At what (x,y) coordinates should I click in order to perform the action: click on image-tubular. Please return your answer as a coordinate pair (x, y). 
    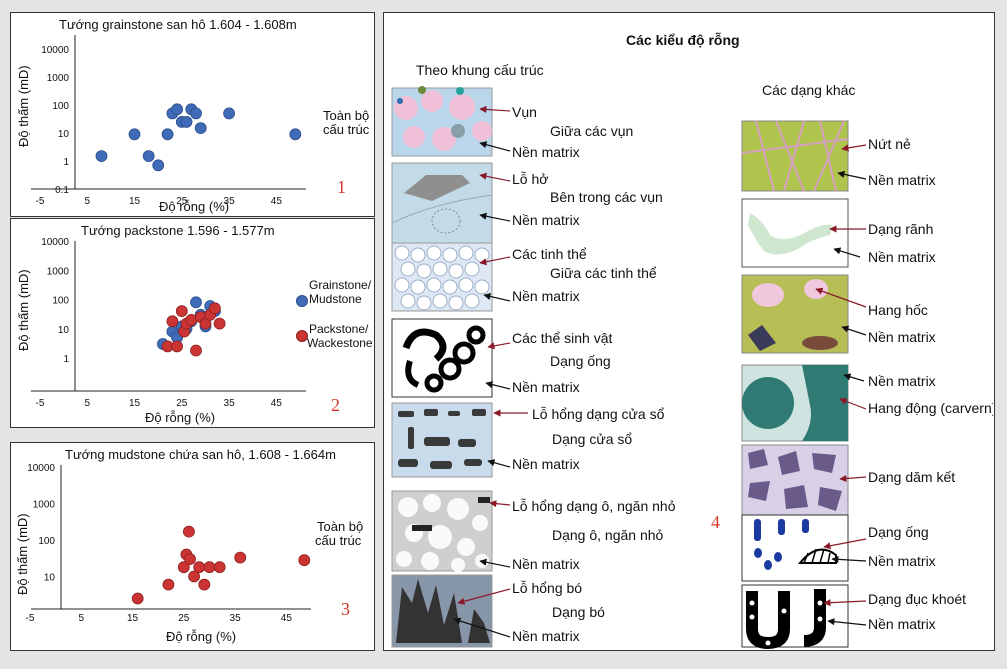
    Looking at the image, I should click on (795, 548).